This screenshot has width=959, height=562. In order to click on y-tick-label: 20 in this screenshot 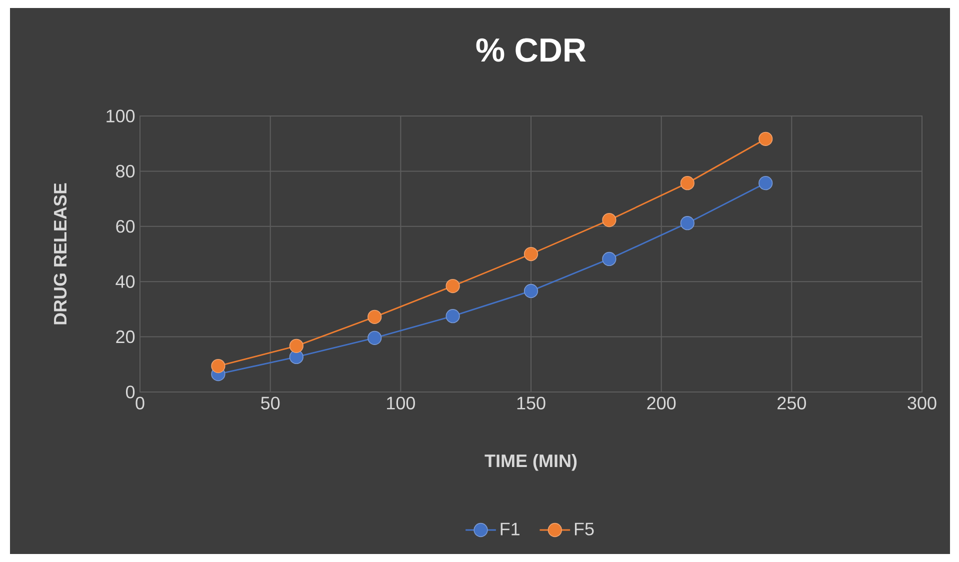, I will do `click(125, 337)`.